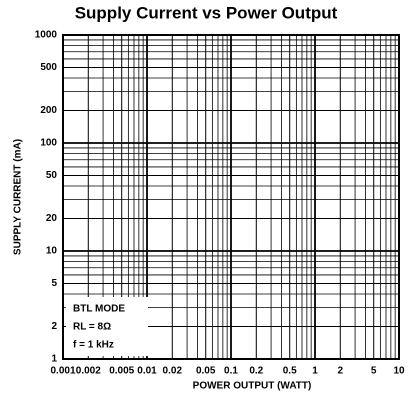 Image resolution: width=413 pixels, height=410 pixels. Describe the element at coordinates (46, 35) in the screenshot. I see `y-tick-label: 1000` at that location.